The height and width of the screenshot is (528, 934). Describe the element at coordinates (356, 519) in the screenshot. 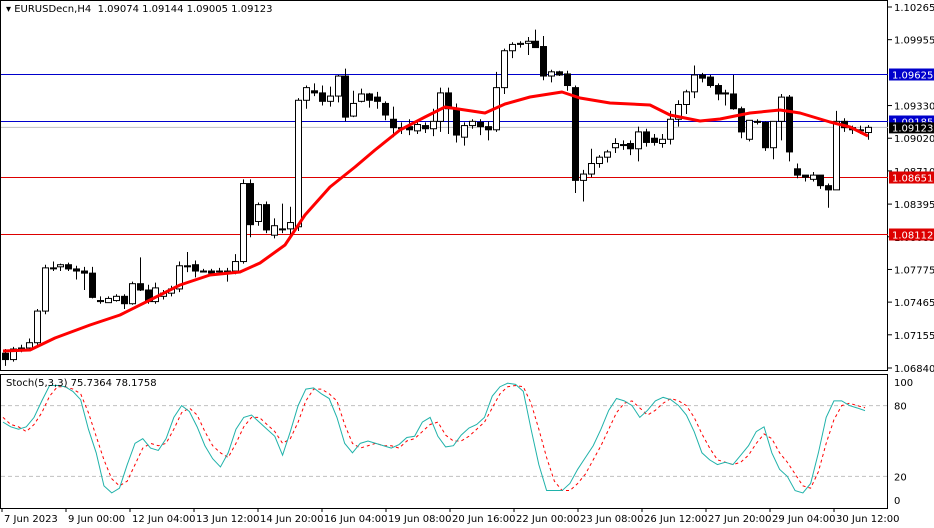

I see `time-tick-label: 16 Jun 04:00` at that location.